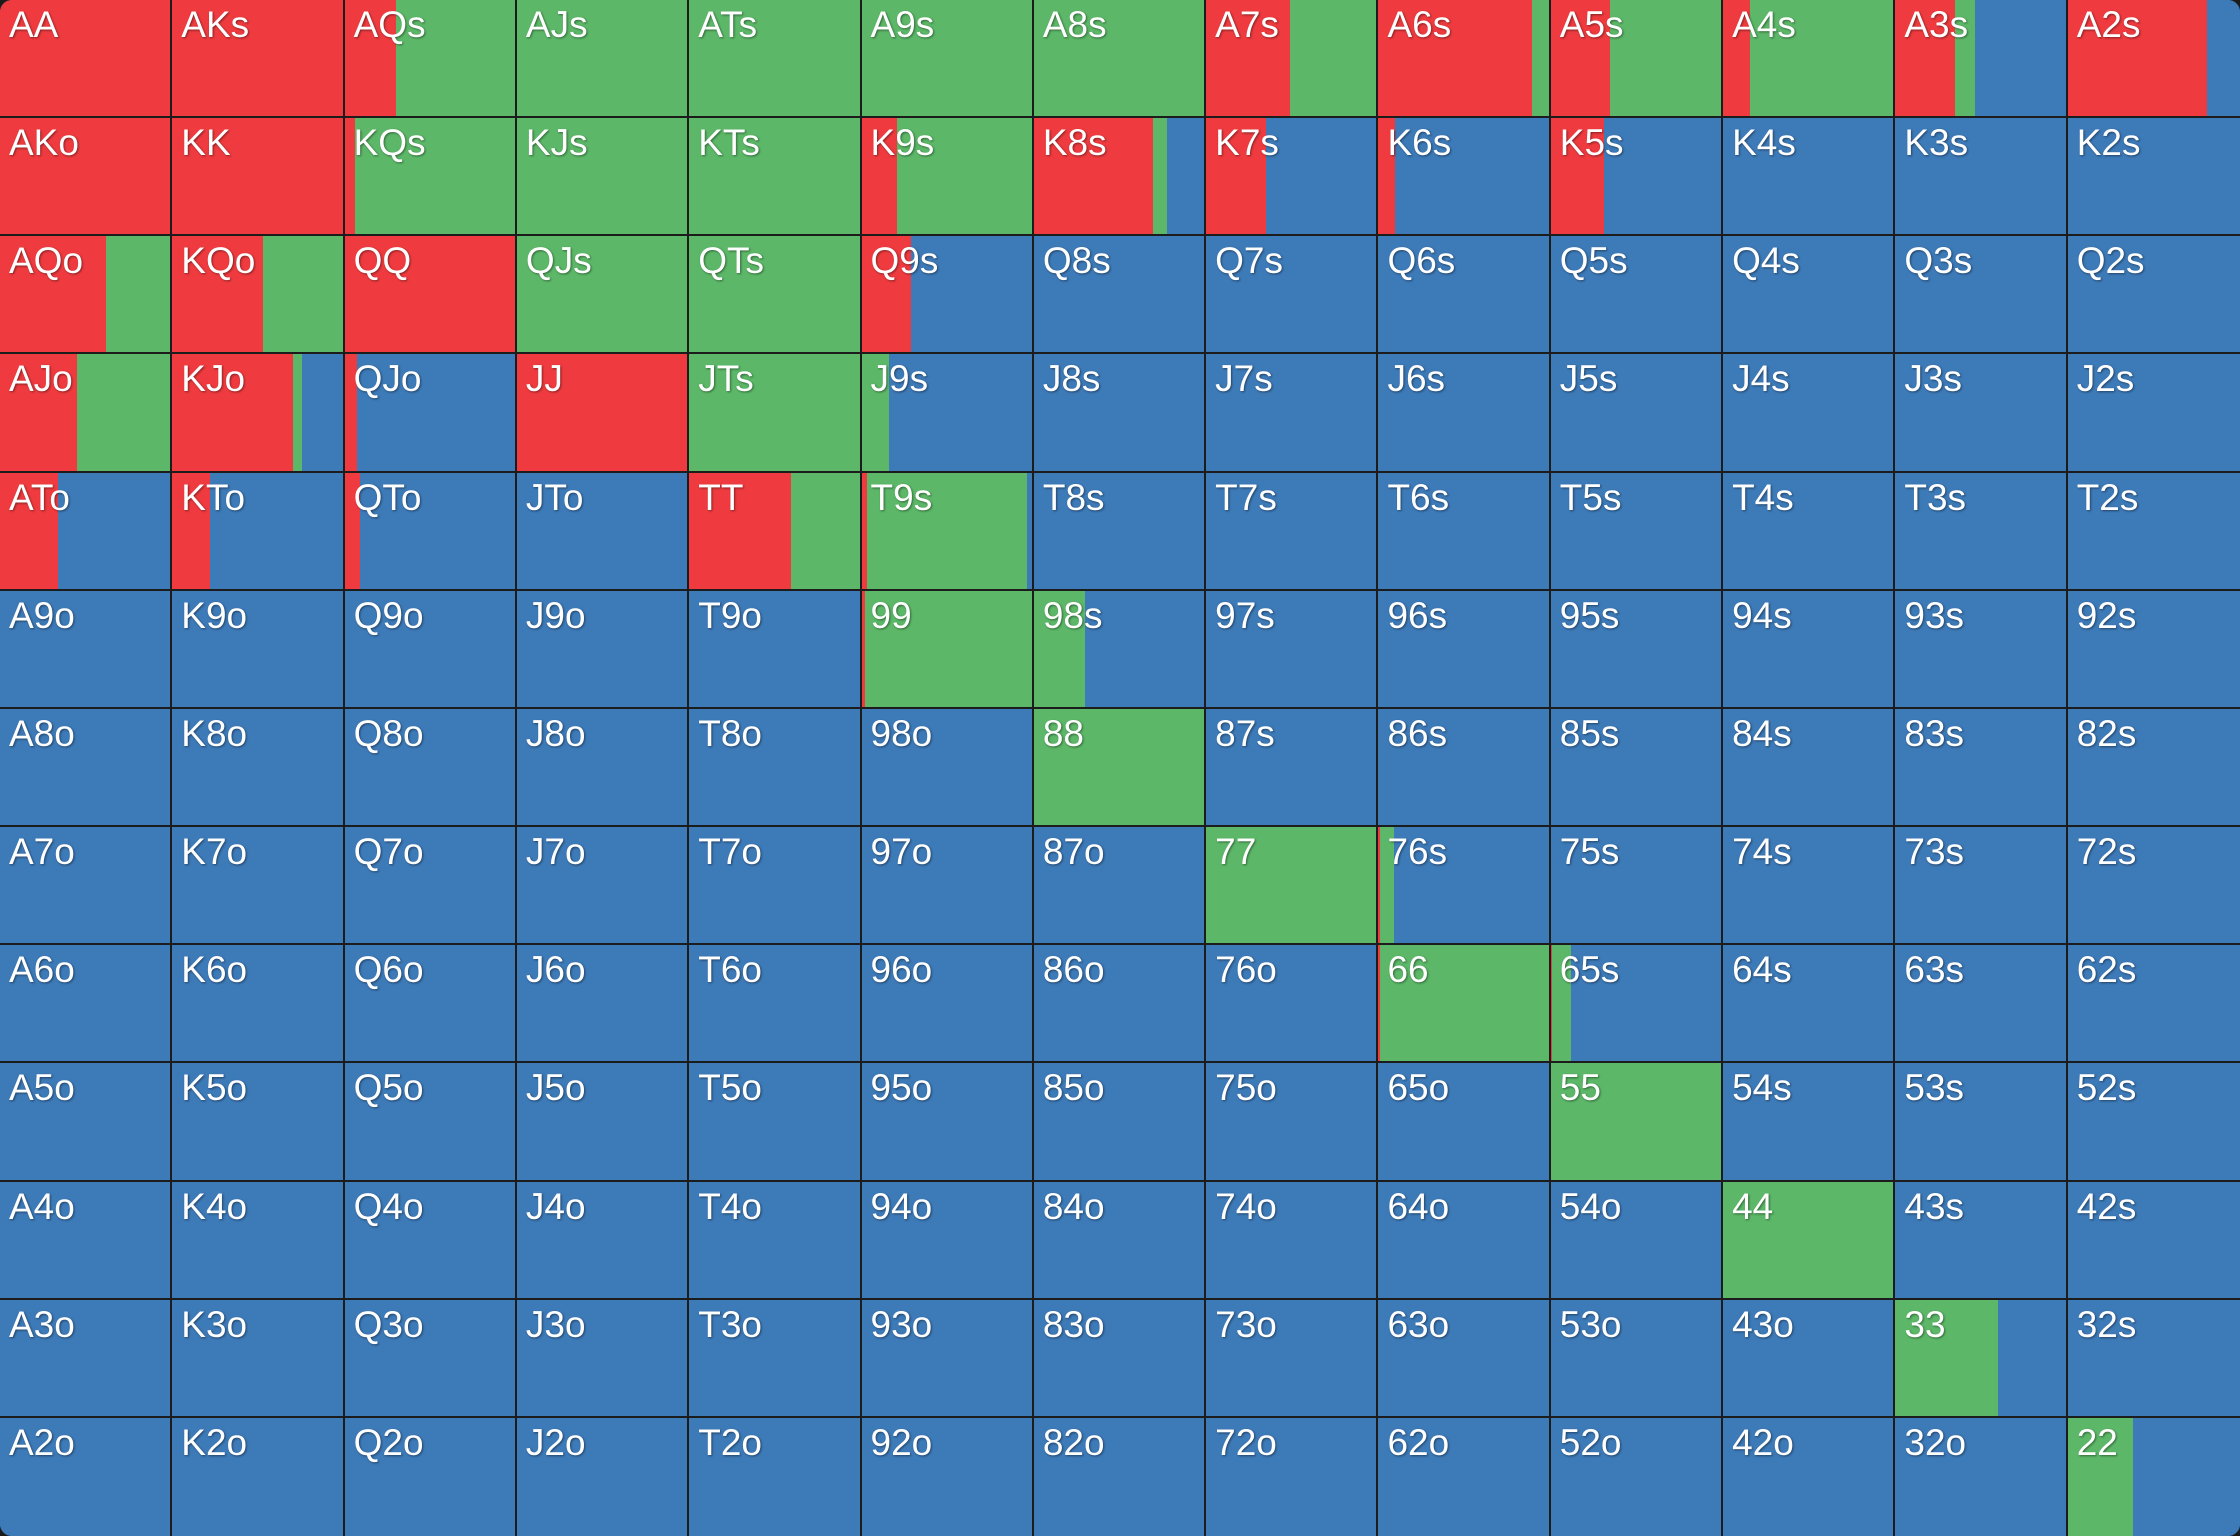  What do you see at coordinates (947, 1004) in the screenshot?
I see `hand-cell: 96o` at bounding box center [947, 1004].